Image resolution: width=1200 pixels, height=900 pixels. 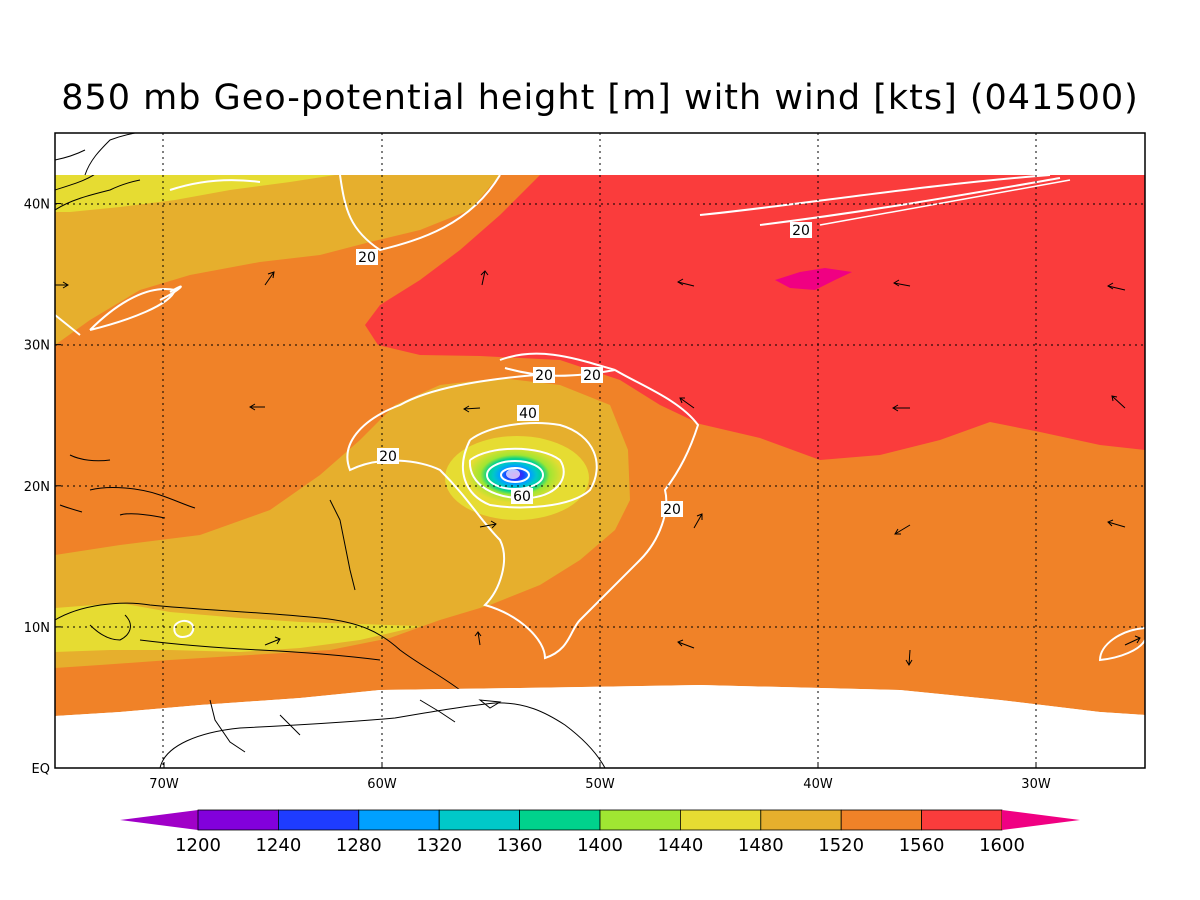 I want to click on contour-label: 60, so click(x=522, y=496).